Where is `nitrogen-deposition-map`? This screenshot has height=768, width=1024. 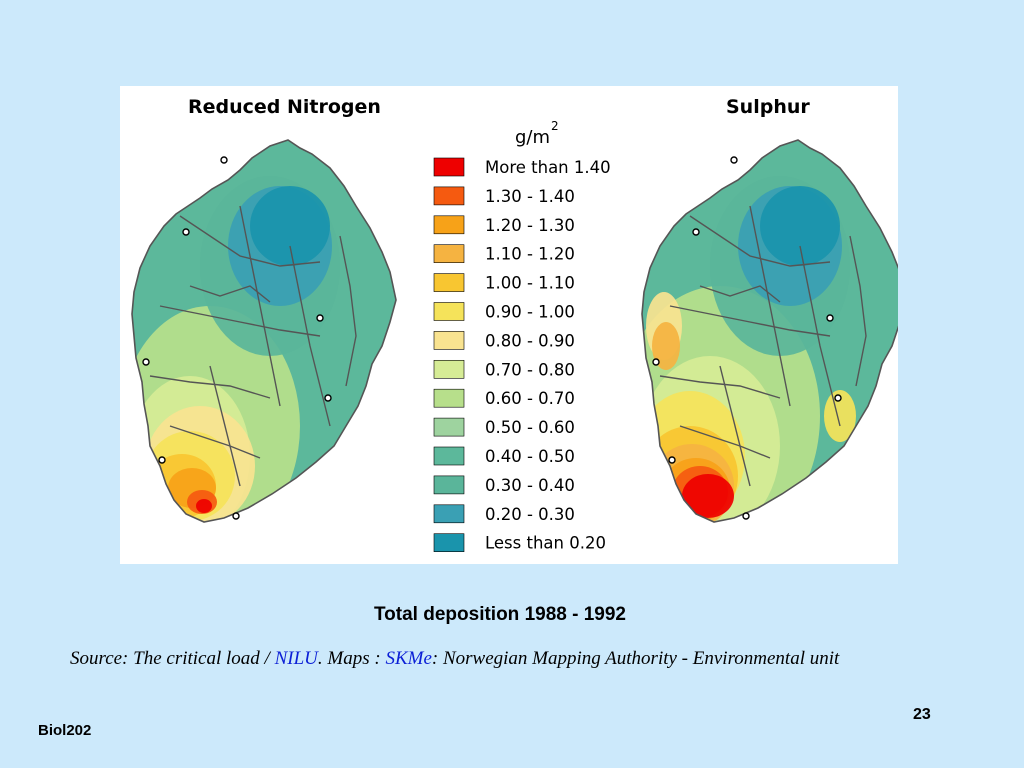 nitrogen-deposition-map is located at coordinates (264, 331).